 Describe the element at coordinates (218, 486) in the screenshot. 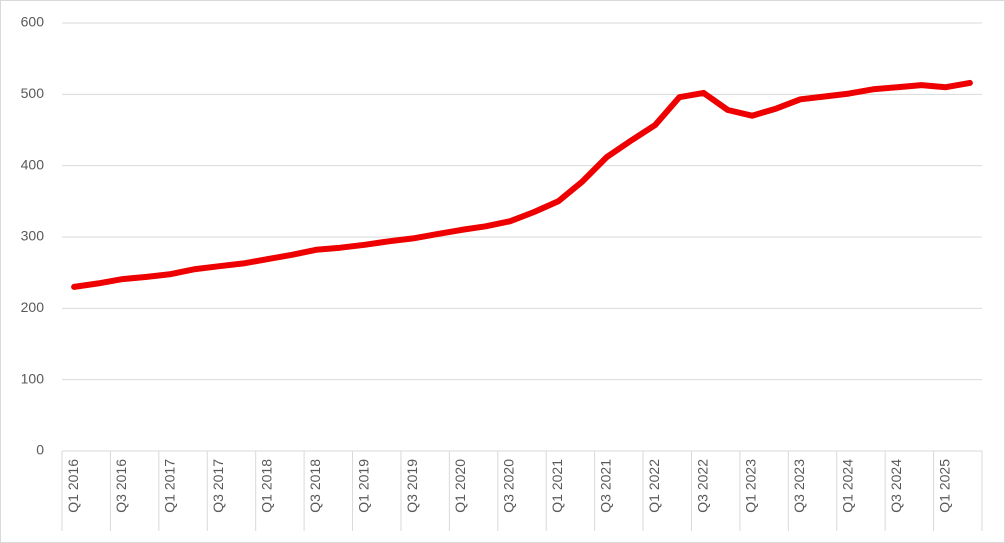

I see `x-tick-label: Q3 2017` at that location.